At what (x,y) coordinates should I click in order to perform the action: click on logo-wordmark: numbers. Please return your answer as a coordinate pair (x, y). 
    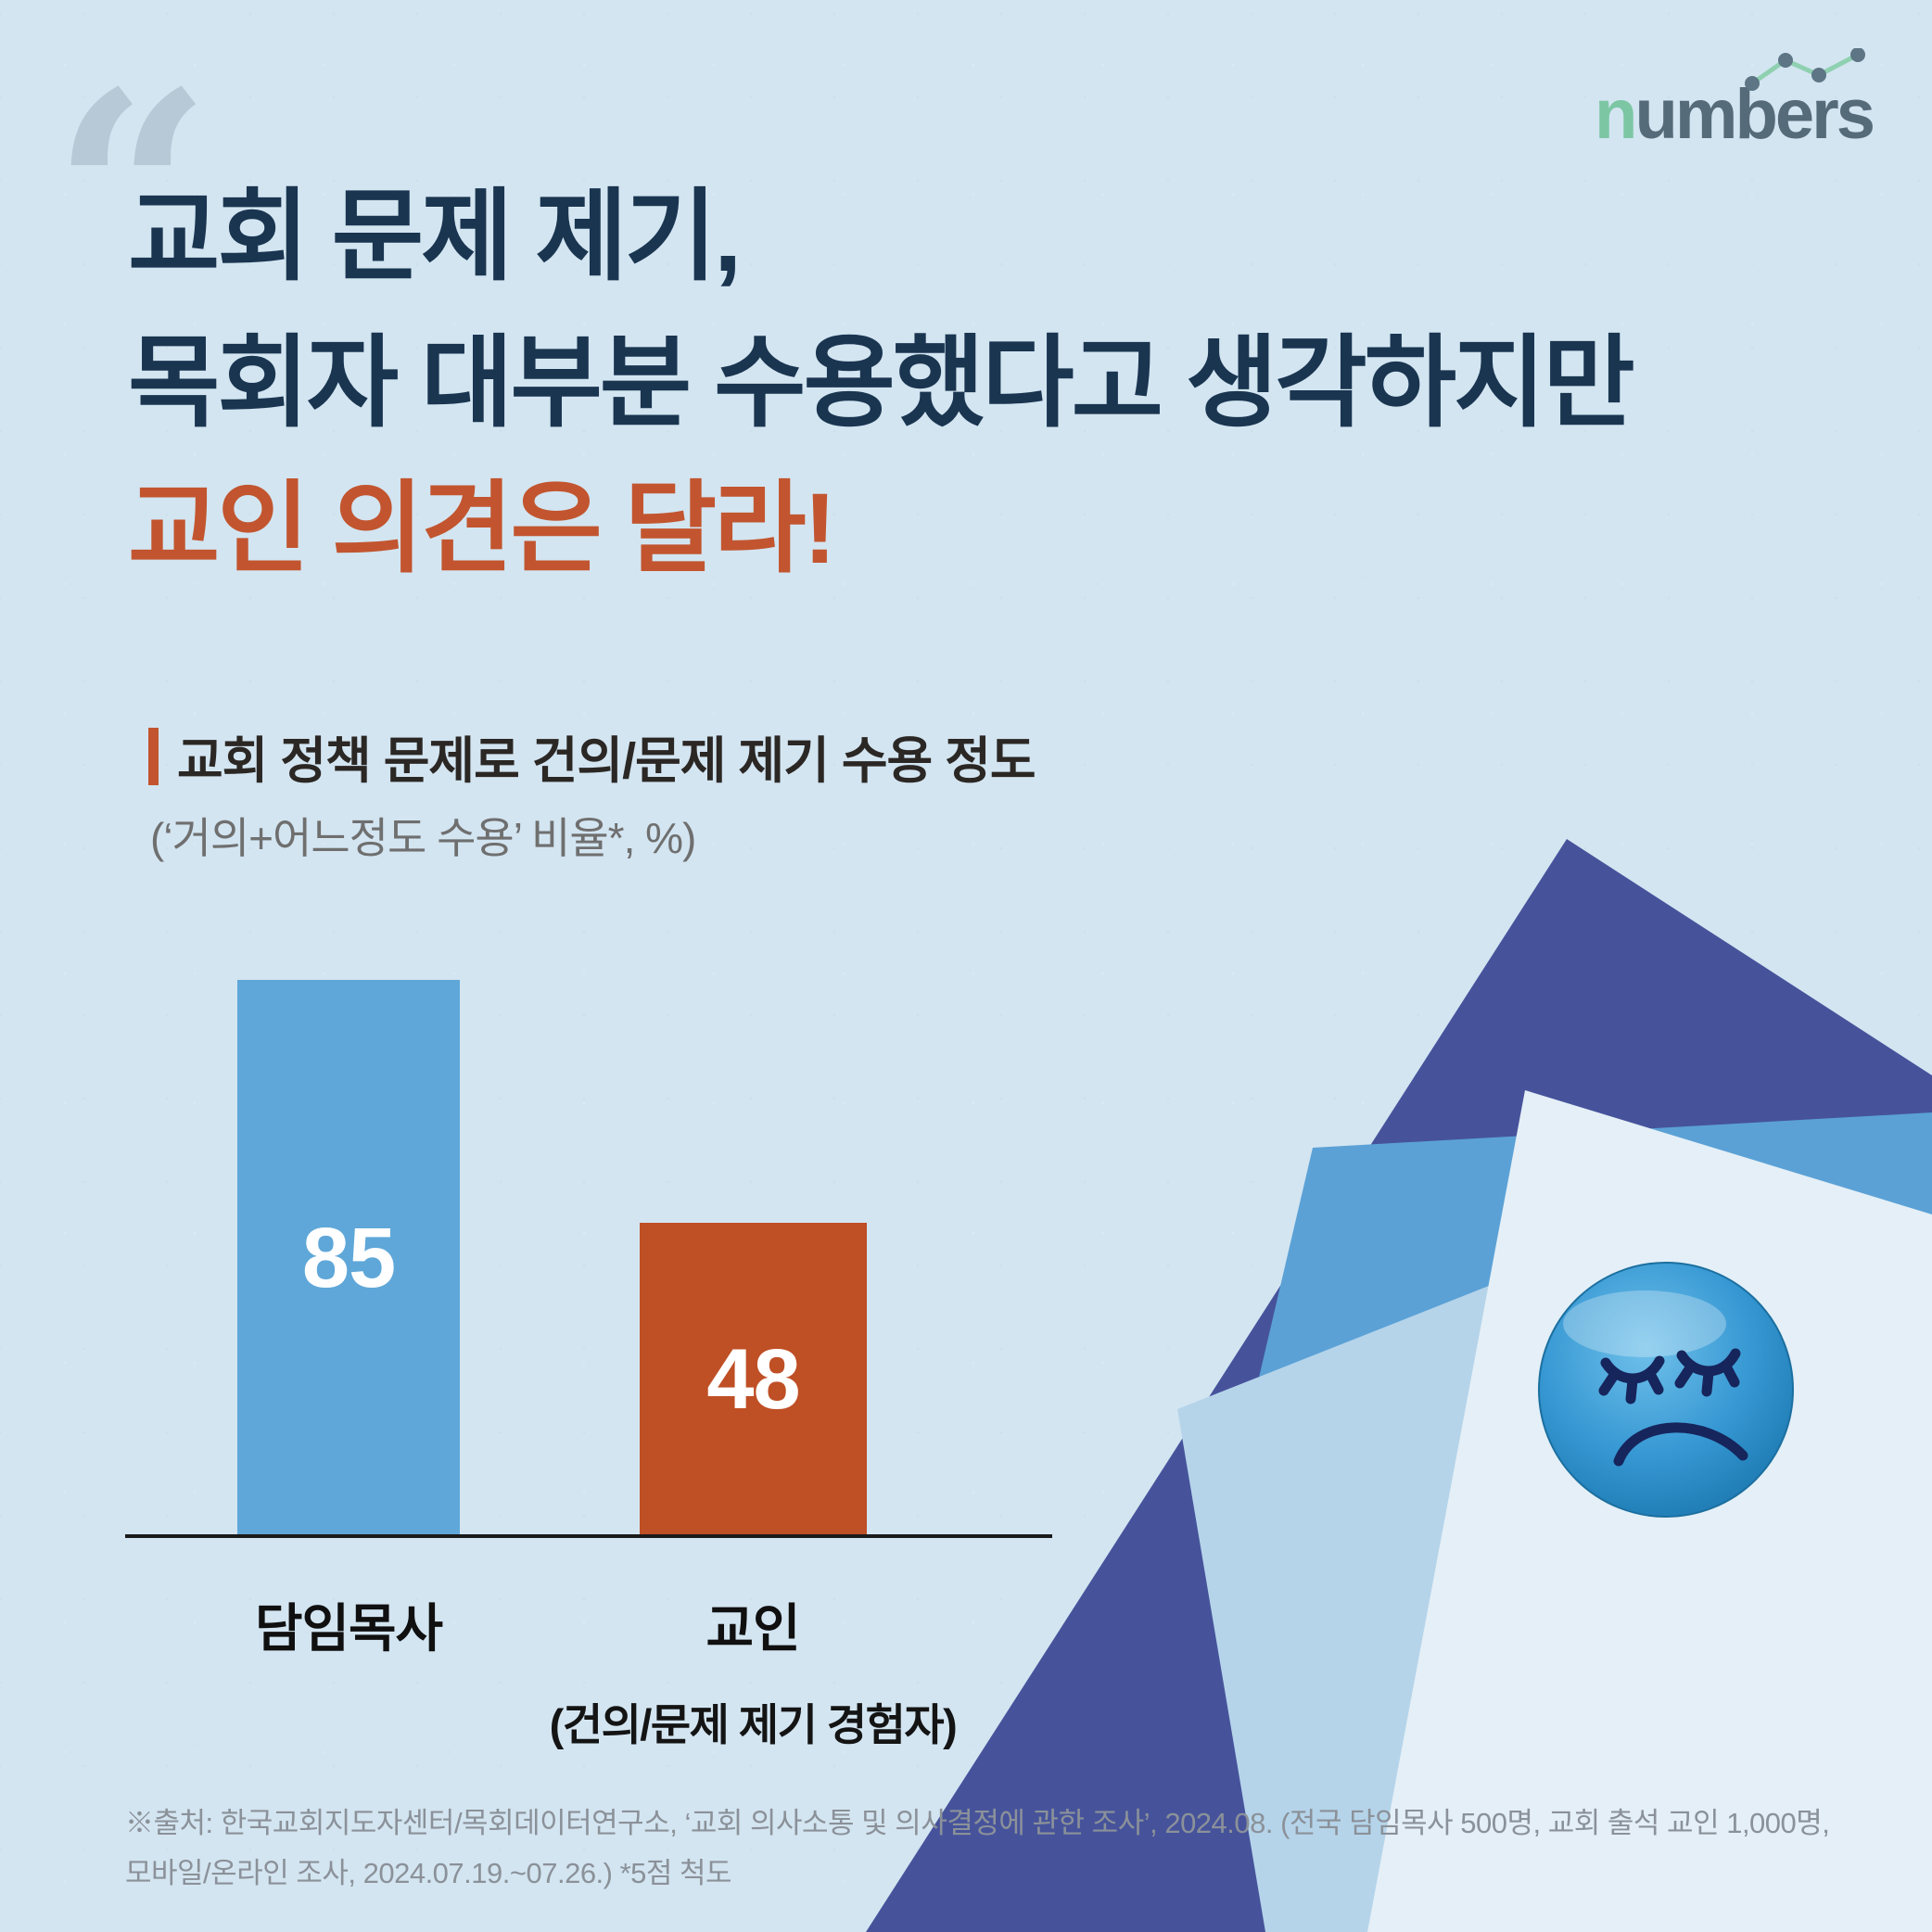
    Looking at the image, I should click on (1735, 115).